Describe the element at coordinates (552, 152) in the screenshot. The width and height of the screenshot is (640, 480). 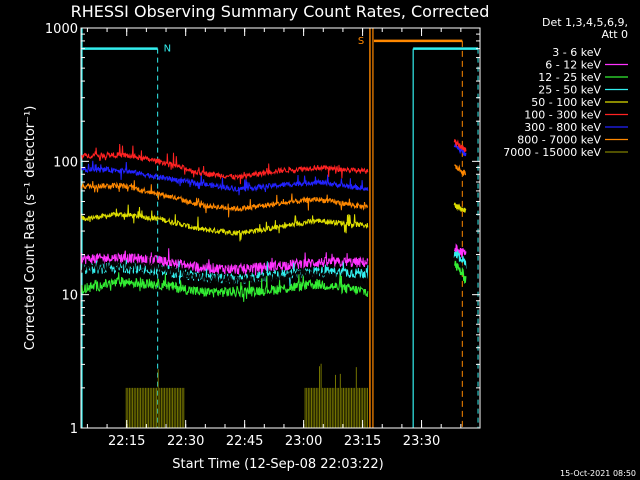
I see `legend-label-8: 7000 - 15000 keV` at that location.